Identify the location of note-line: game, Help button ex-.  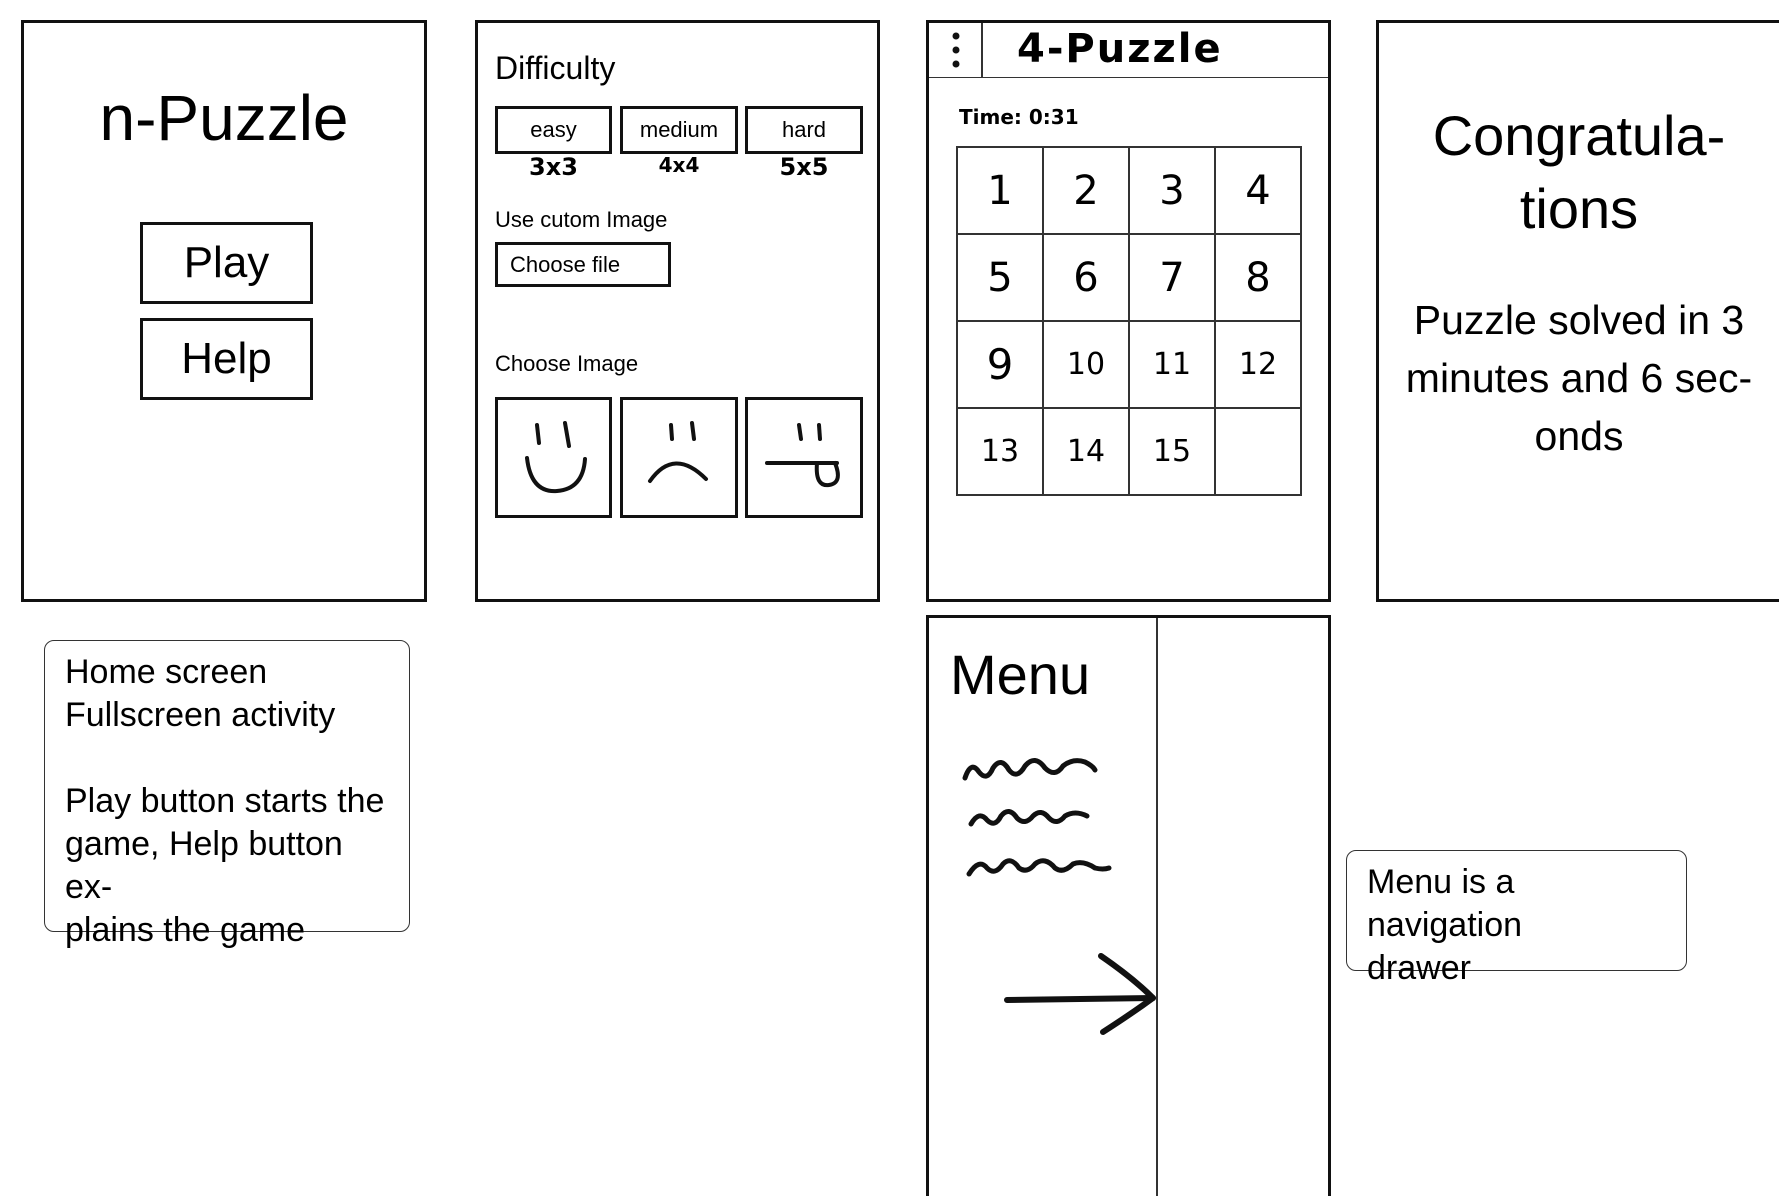
(204, 865).